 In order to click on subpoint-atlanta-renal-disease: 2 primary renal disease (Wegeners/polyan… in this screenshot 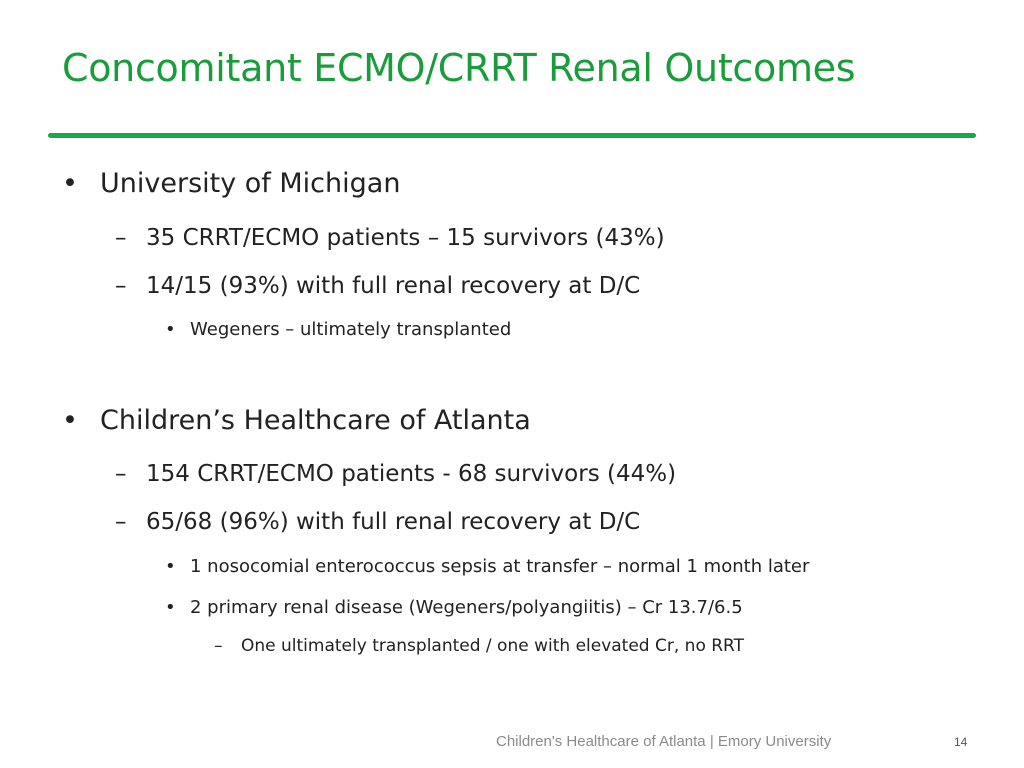, I will do `click(466, 607)`.